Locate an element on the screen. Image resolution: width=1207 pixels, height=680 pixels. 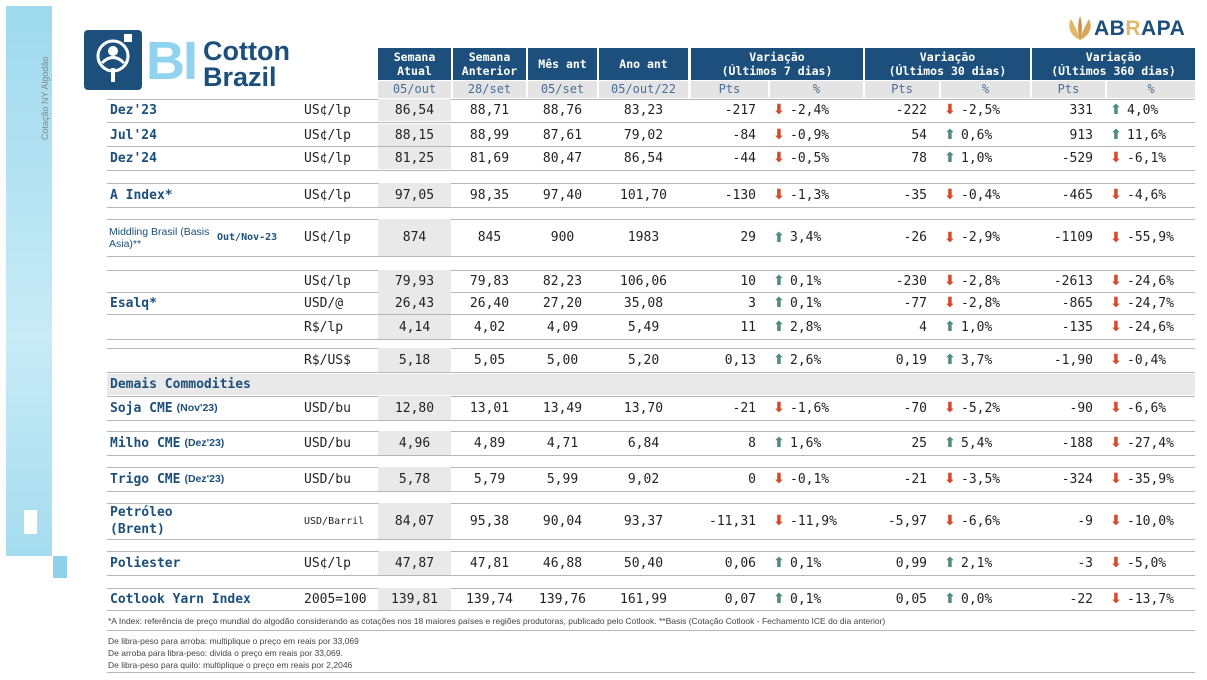
var-pts-1: 54 is located at coordinates (919, 135).